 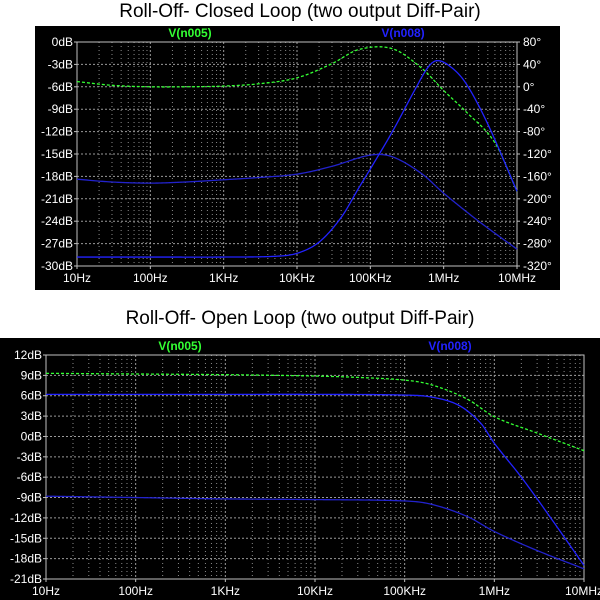 What do you see at coordinates (537, 199) in the screenshot?
I see `closed-loop-y2-tick-label: -200°` at bounding box center [537, 199].